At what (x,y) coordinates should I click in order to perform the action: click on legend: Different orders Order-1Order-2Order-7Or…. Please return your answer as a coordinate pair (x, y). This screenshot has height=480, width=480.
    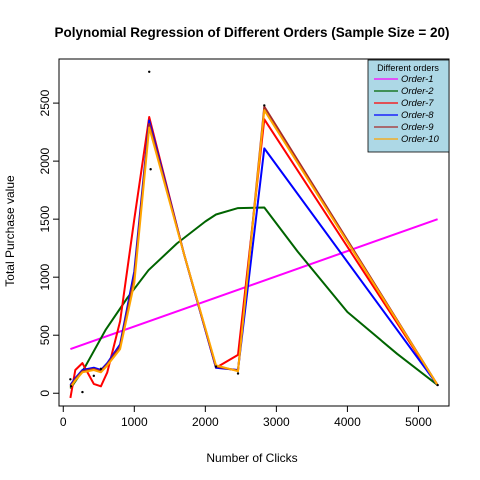
    Looking at the image, I should click on (408, 106).